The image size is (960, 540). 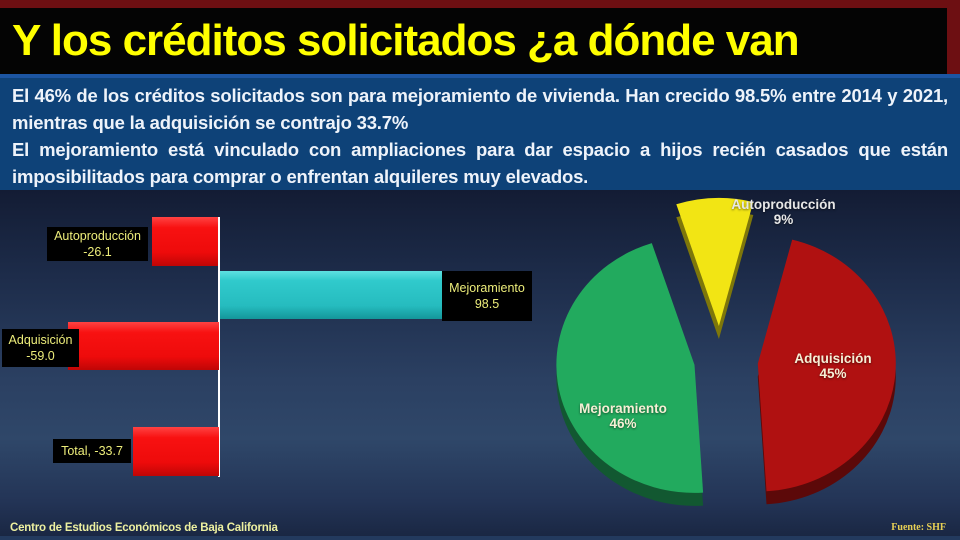 I want to click on bar-total, so click(x=176, y=451).